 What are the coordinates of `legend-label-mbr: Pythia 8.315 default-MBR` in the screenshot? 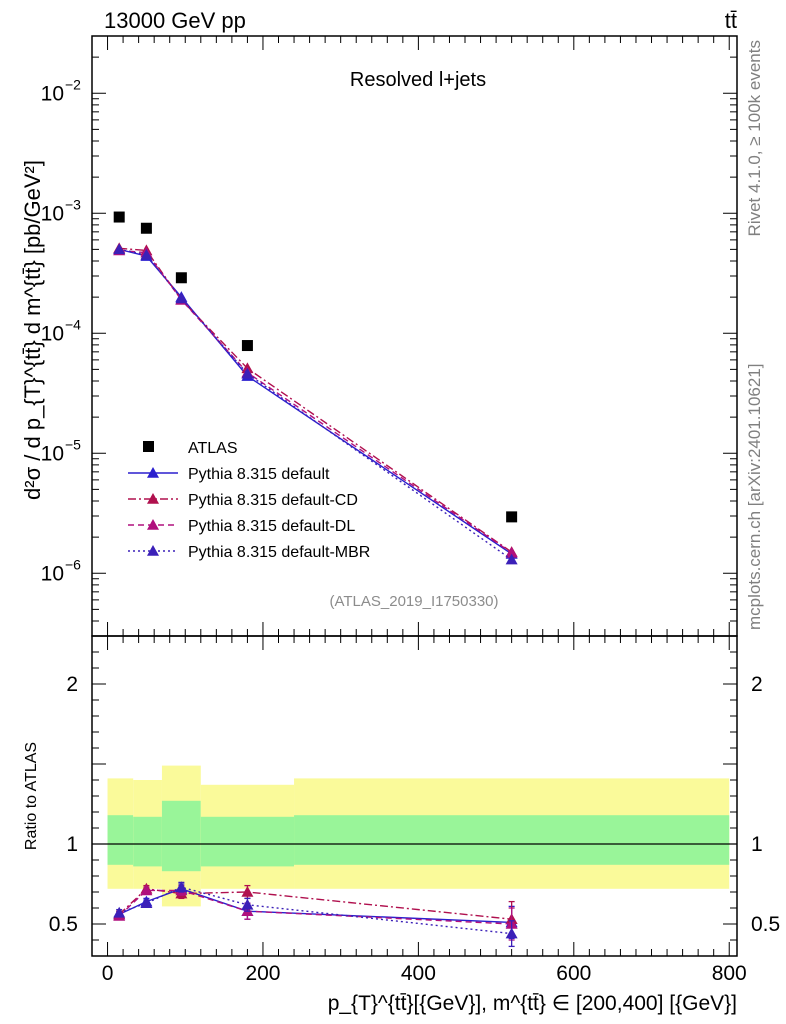 It's located at (279, 552).